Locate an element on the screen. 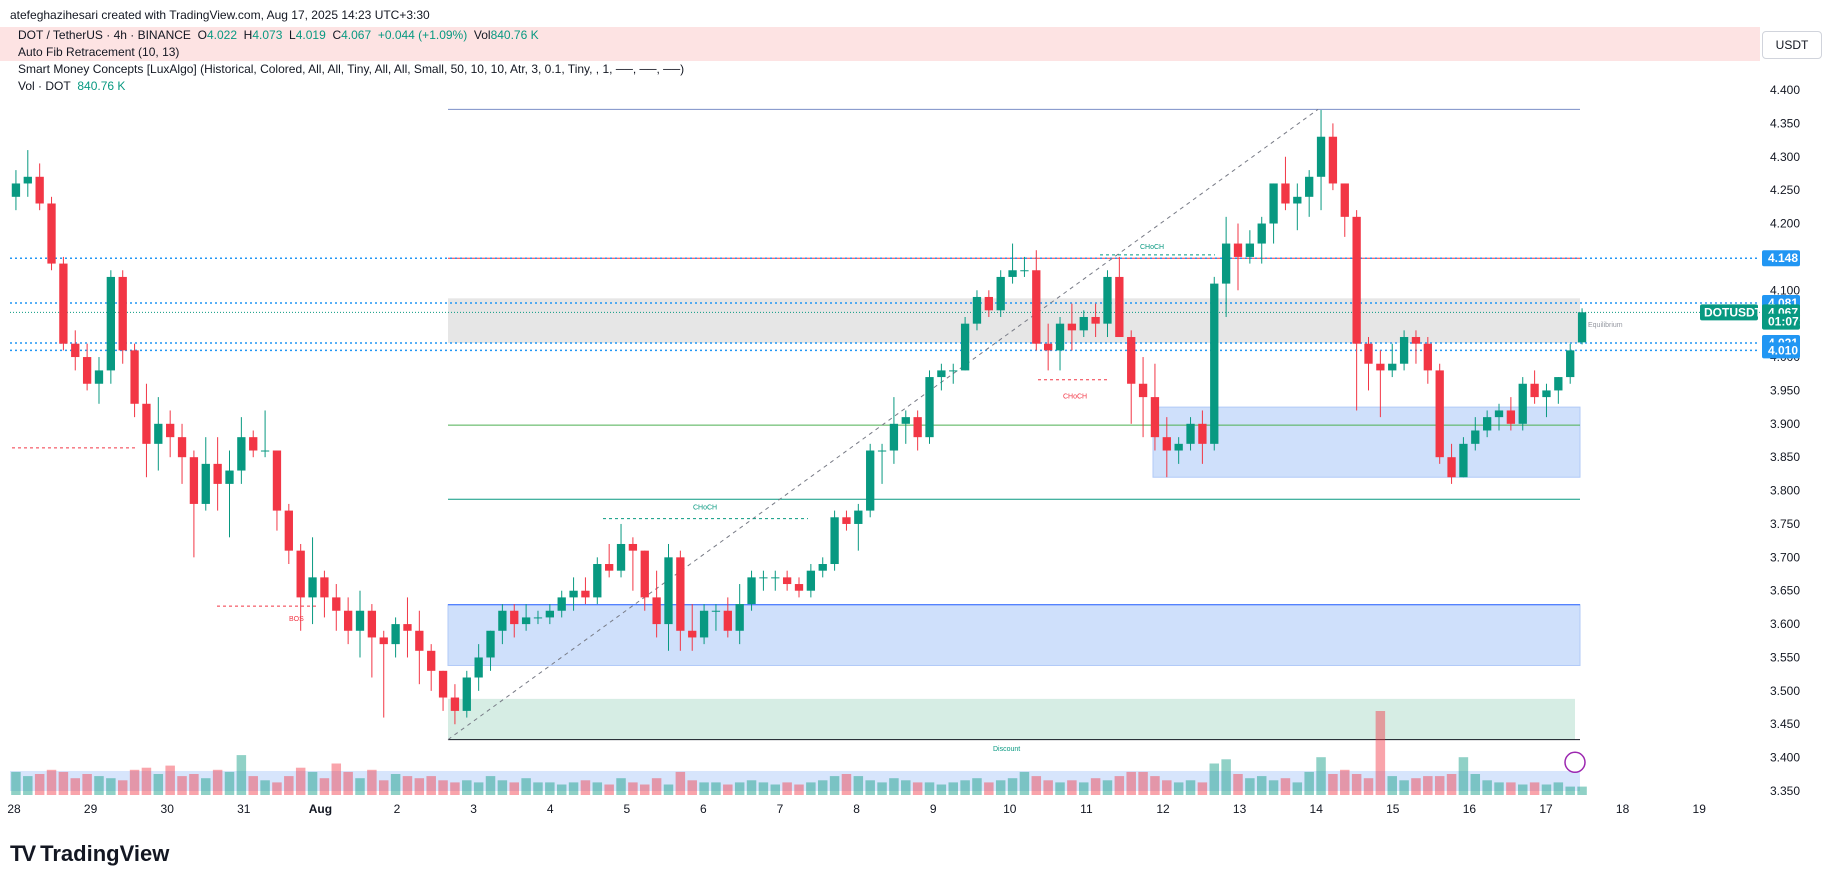 The width and height of the screenshot is (1835, 883). x-tick-22: 19 is located at coordinates (1700, 809).